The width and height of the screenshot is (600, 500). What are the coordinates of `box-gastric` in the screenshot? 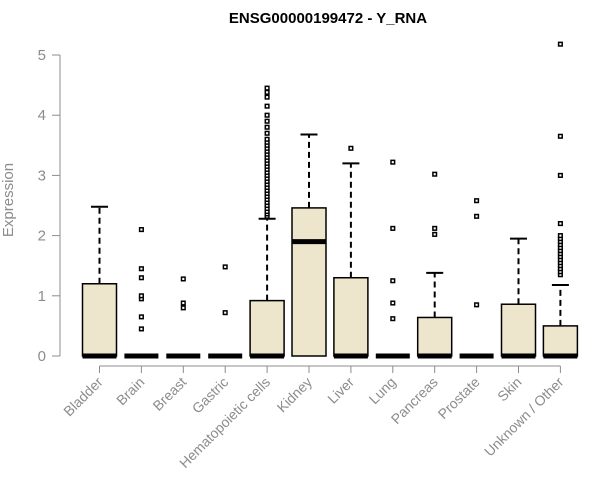 It's located at (225, 311).